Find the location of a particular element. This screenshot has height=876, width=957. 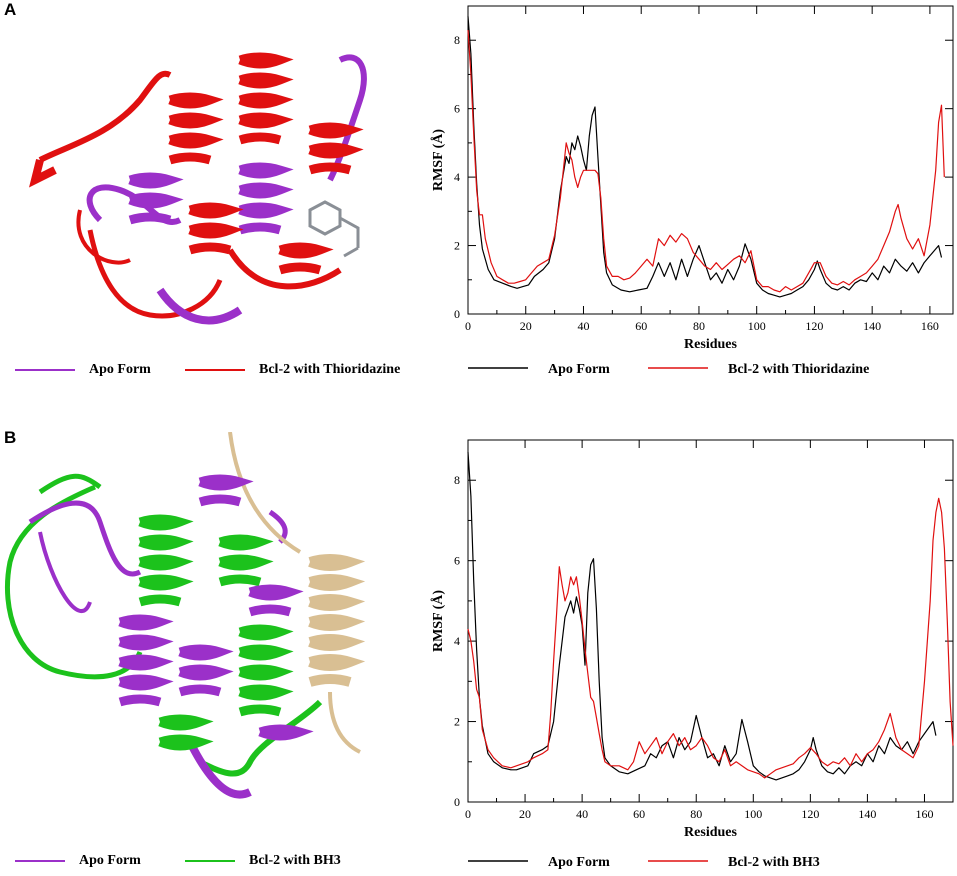

legend-label-1: Bcl-2 with Thioridazine is located at coordinates (798, 369).